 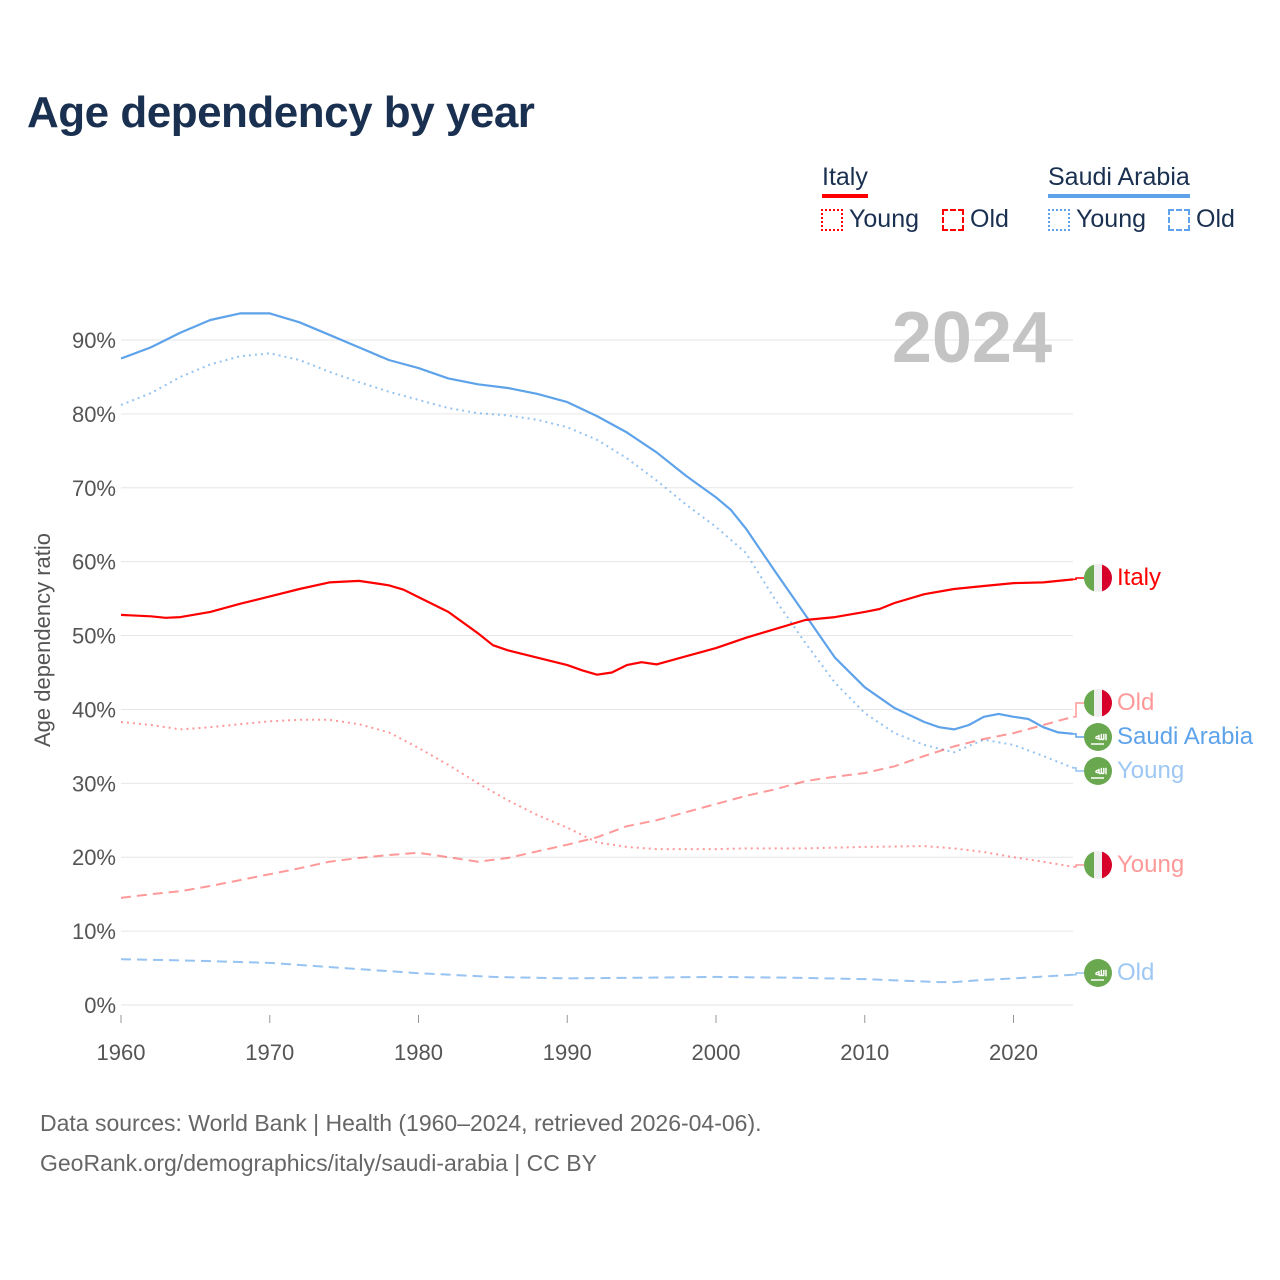 I want to click on x-tick-label: 1960, so click(x=121, y=1052).